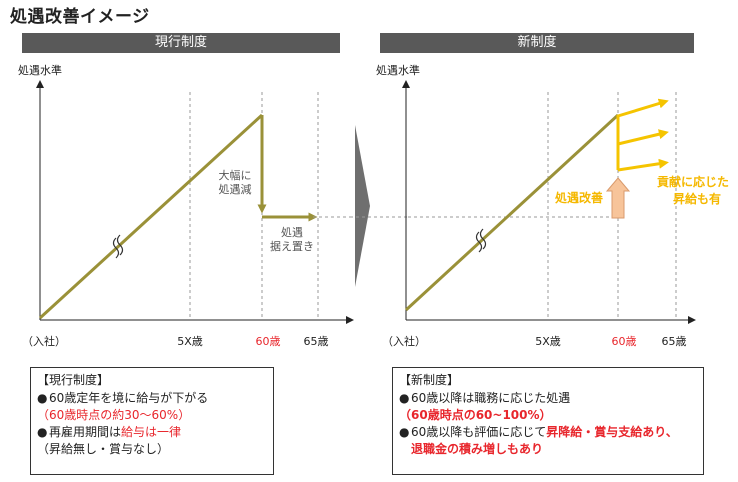  What do you see at coordinates (85, 432) in the screenshot?
I see `current-bullet-2-prefix: 再雇用期間は` at bounding box center [85, 432].